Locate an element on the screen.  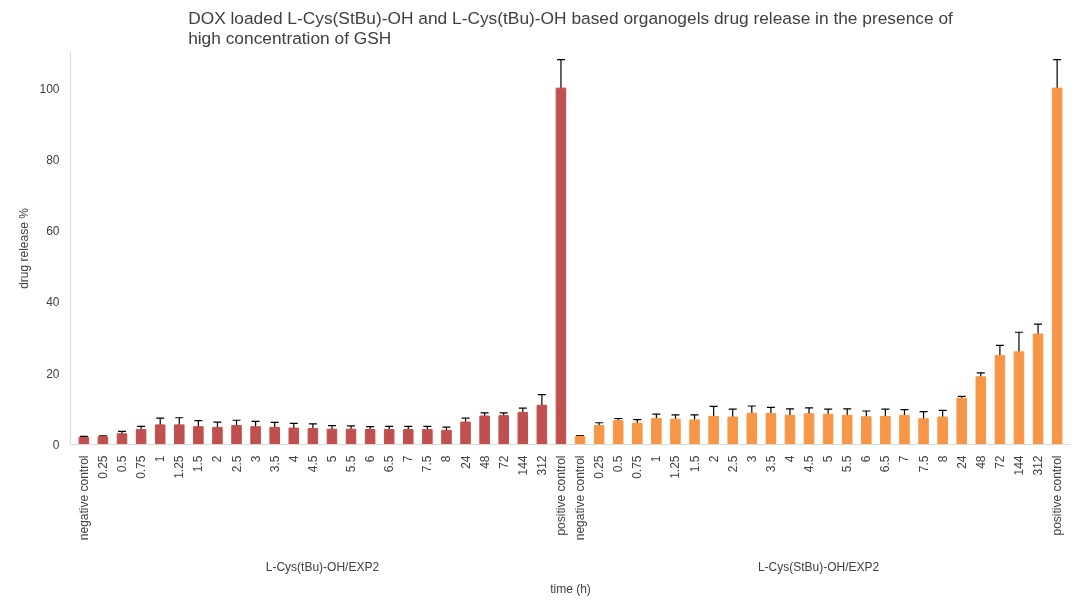
text: L-Cys(StBu)-OH/EXP2 is located at coordinates (818, 566).